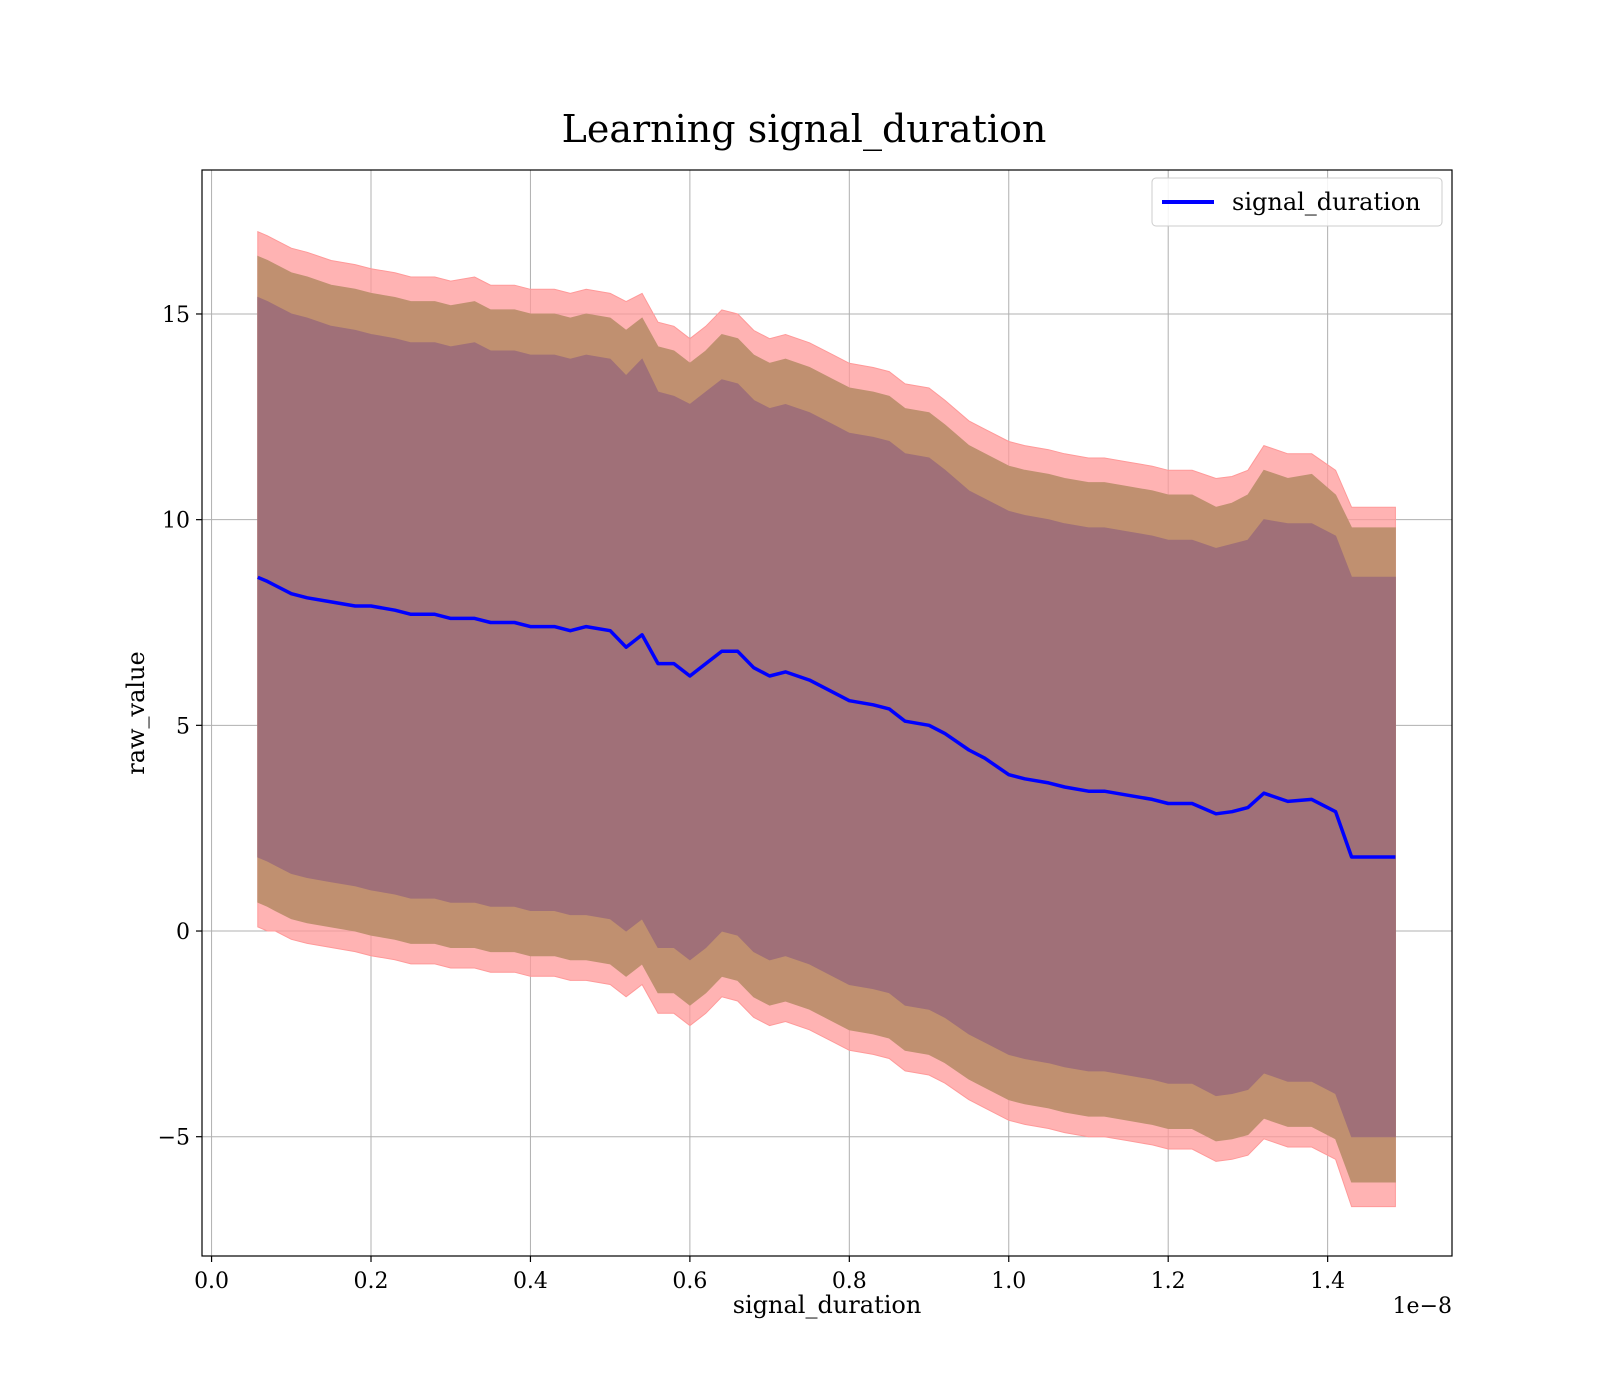 Image resolution: width=1600 pixels, height=1400 pixels. What do you see at coordinates (1008, 1281) in the screenshot?
I see `x-tick-label-5: 1.0` at bounding box center [1008, 1281].